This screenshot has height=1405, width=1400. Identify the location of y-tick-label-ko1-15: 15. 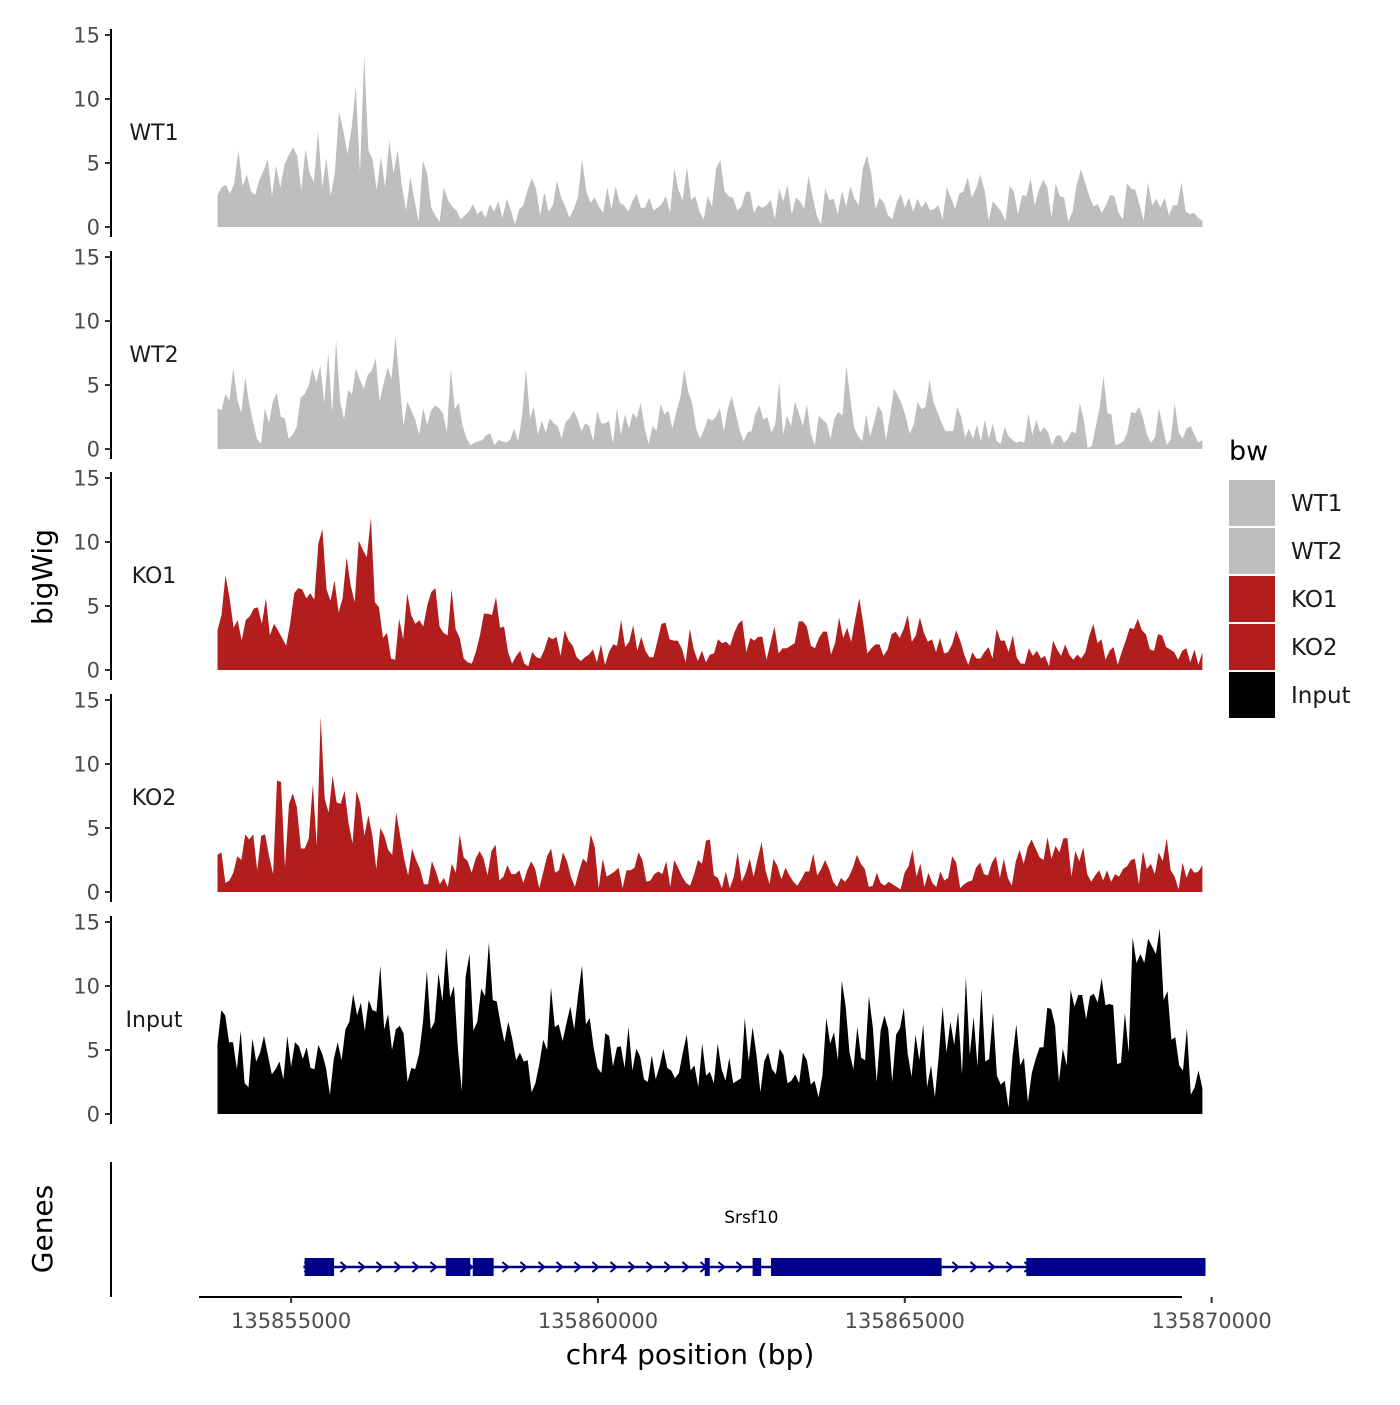
(86, 479).